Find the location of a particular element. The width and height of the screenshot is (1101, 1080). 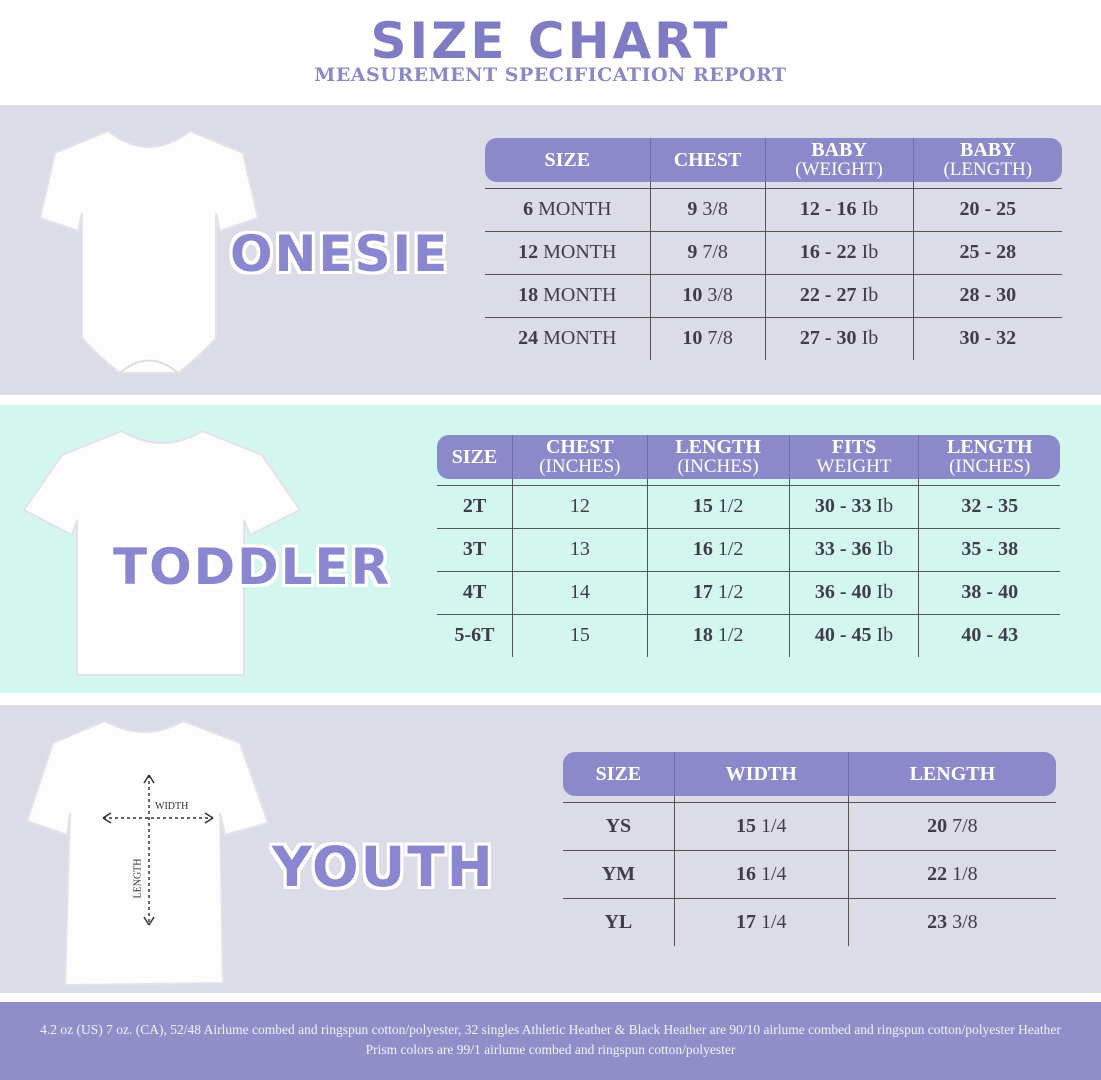

column-header-title: WIDTH is located at coordinates (761, 774).